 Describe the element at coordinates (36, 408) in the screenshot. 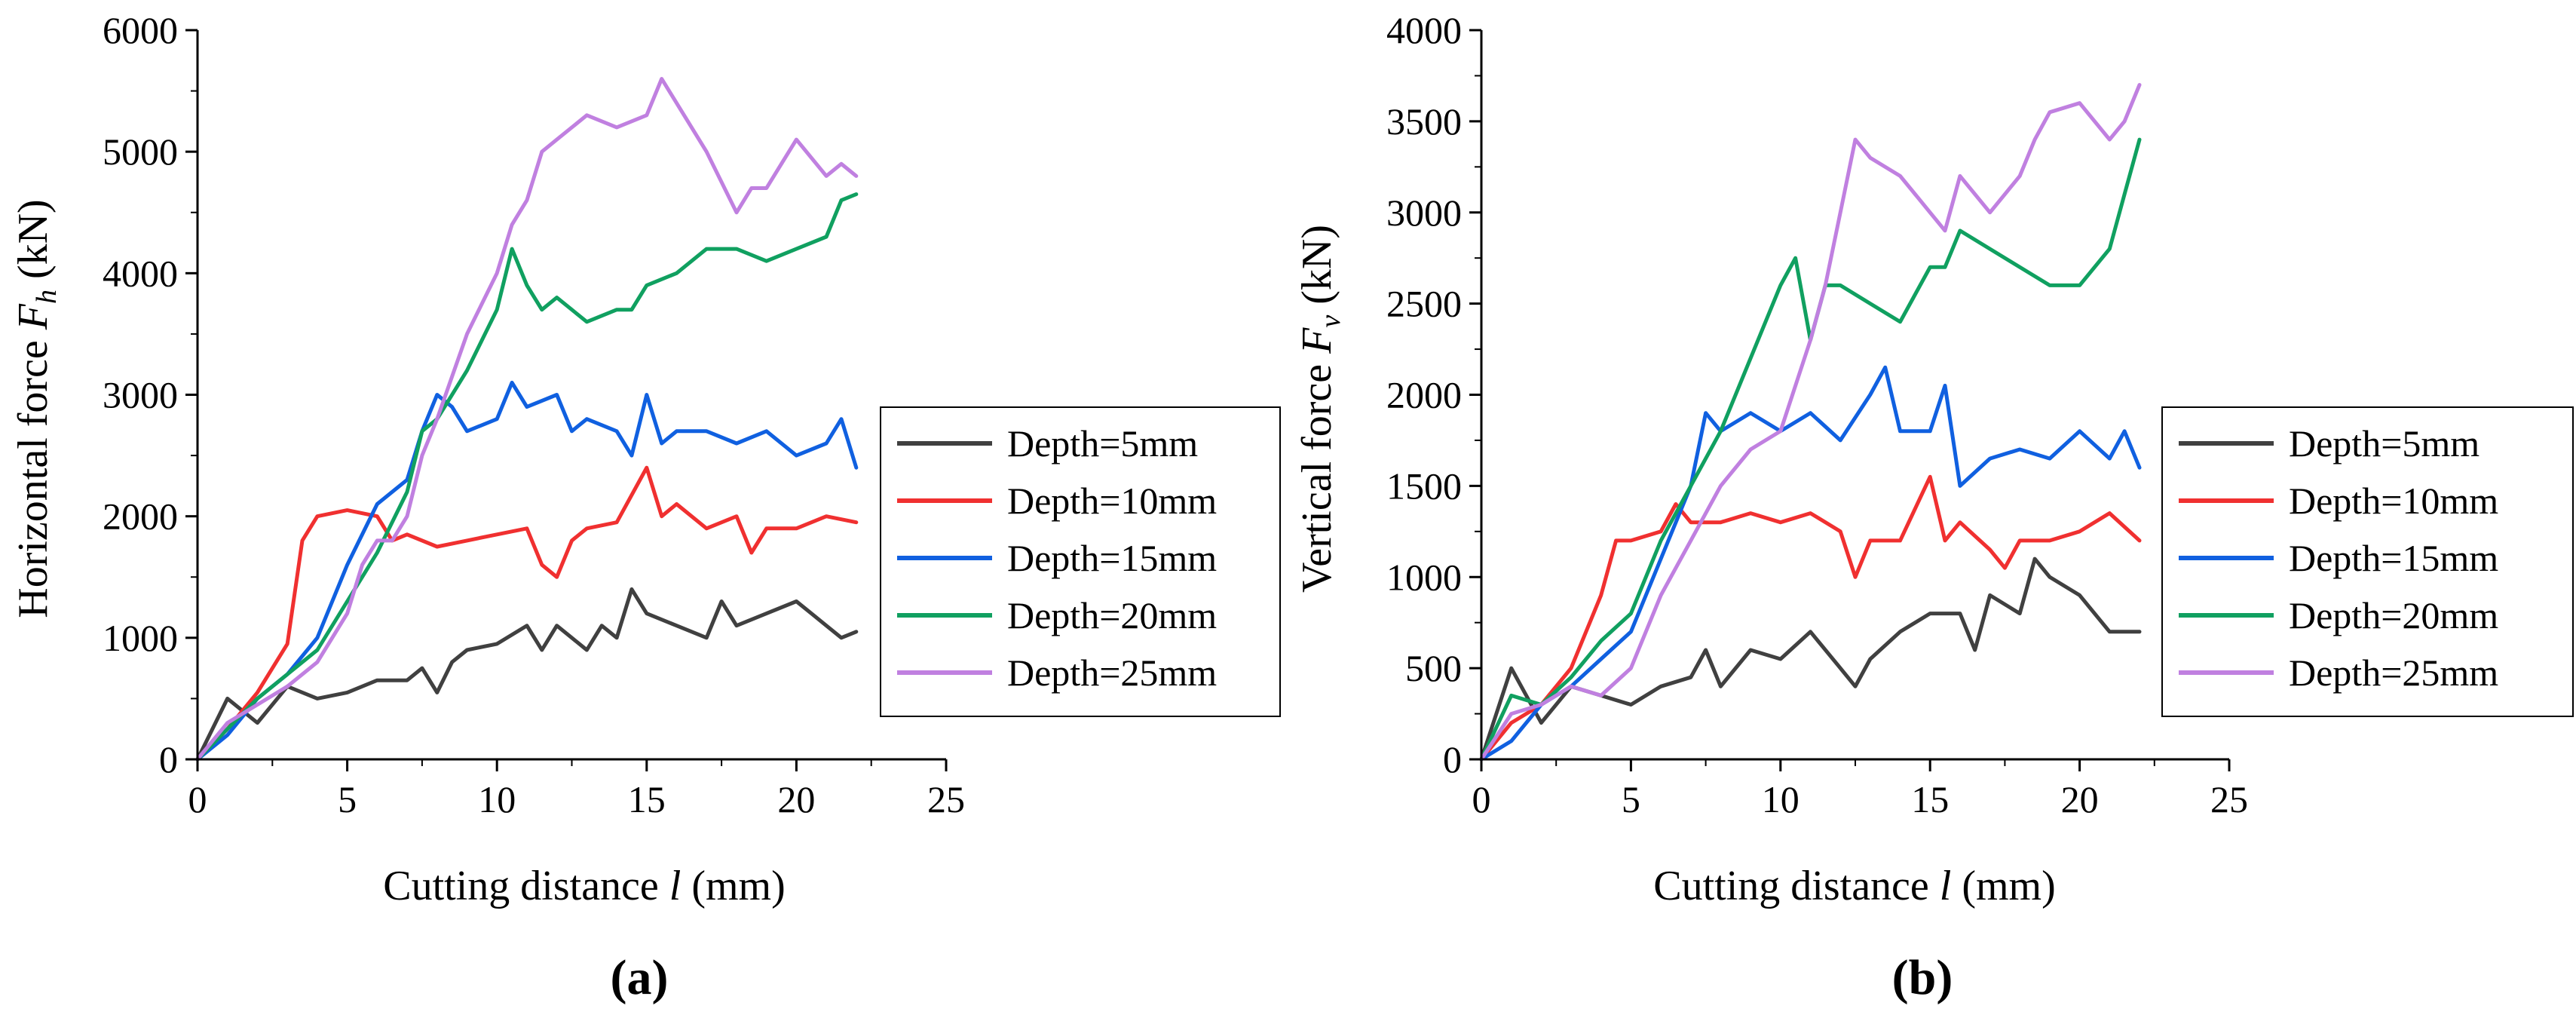

I see `y-axis-title: Horizontal force Fh (kN)` at that location.